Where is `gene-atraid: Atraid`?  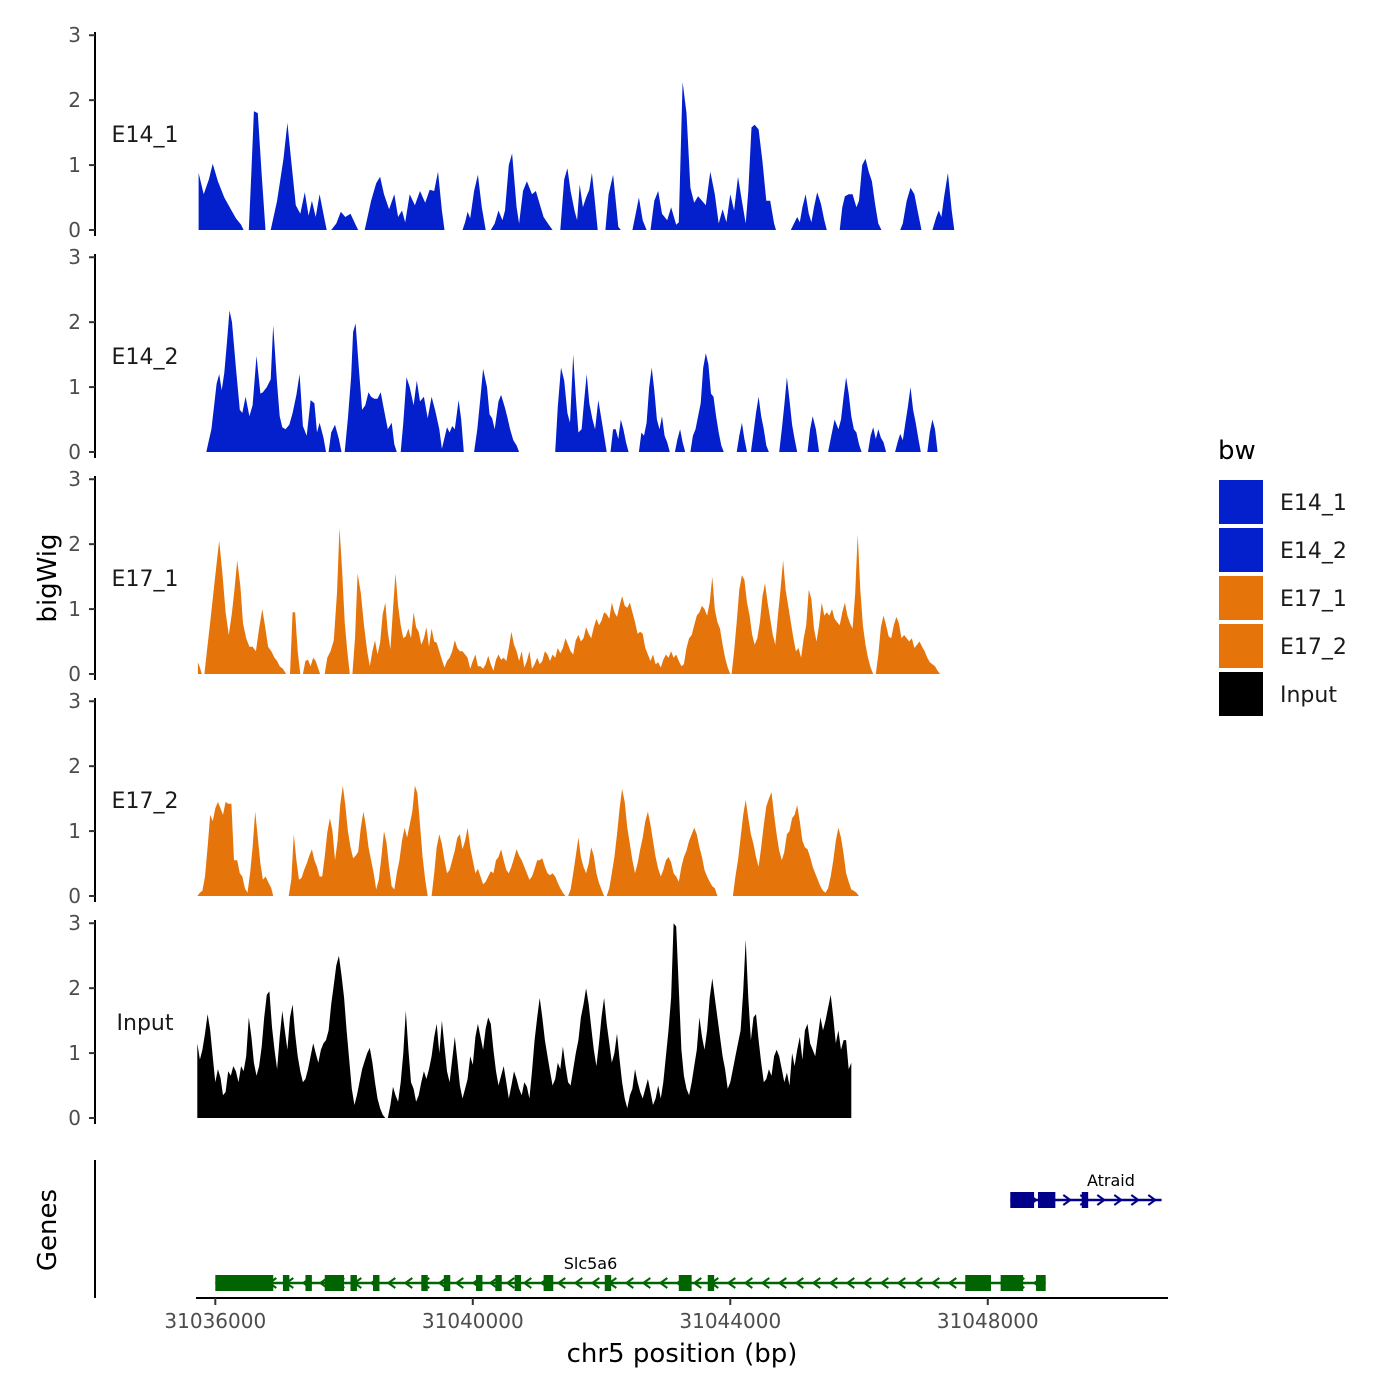 gene-atraid: Atraid is located at coordinates (1086, 1189).